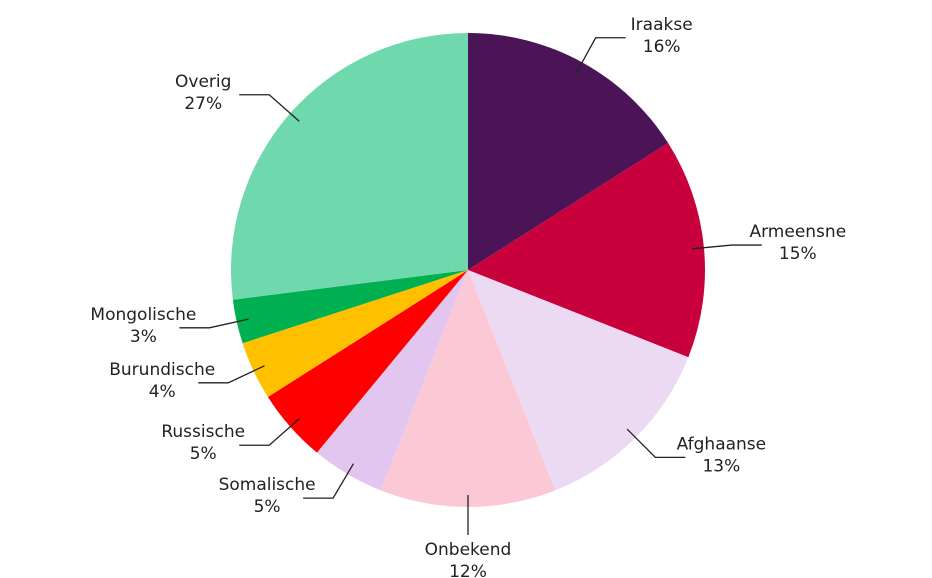 The height and width of the screenshot is (578, 932). I want to click on slice-value-label: 3%, so click(143, 337).